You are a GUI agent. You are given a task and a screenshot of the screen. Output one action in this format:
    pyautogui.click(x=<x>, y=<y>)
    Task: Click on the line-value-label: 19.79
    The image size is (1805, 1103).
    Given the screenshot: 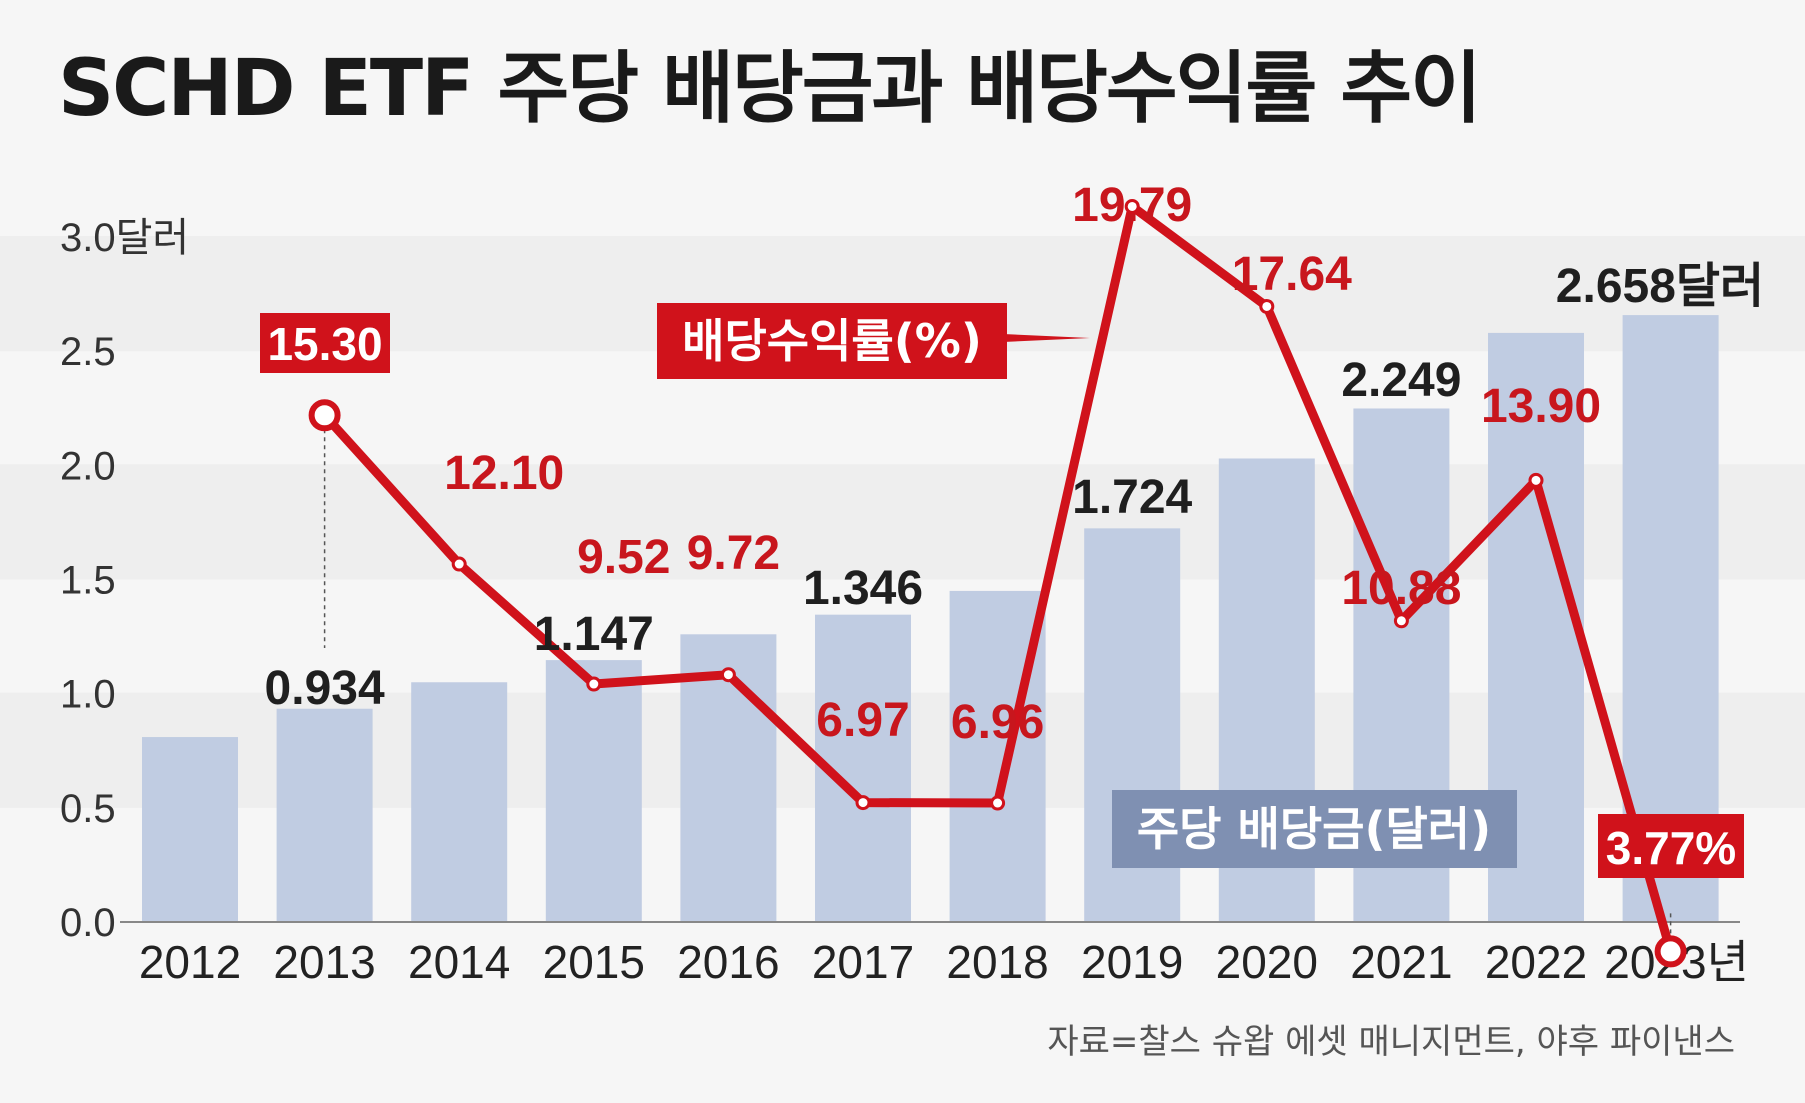 What is the action you would take?
    pyautogui.click(x=1132, y=205)
    